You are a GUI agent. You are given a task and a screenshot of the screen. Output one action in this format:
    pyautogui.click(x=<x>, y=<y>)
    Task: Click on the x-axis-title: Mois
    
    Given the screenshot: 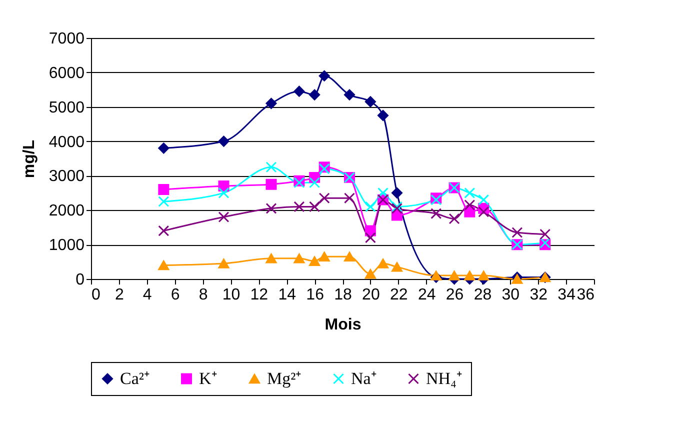 What is the action you would take?
    pyautogui.click(x=343, y=325)
    